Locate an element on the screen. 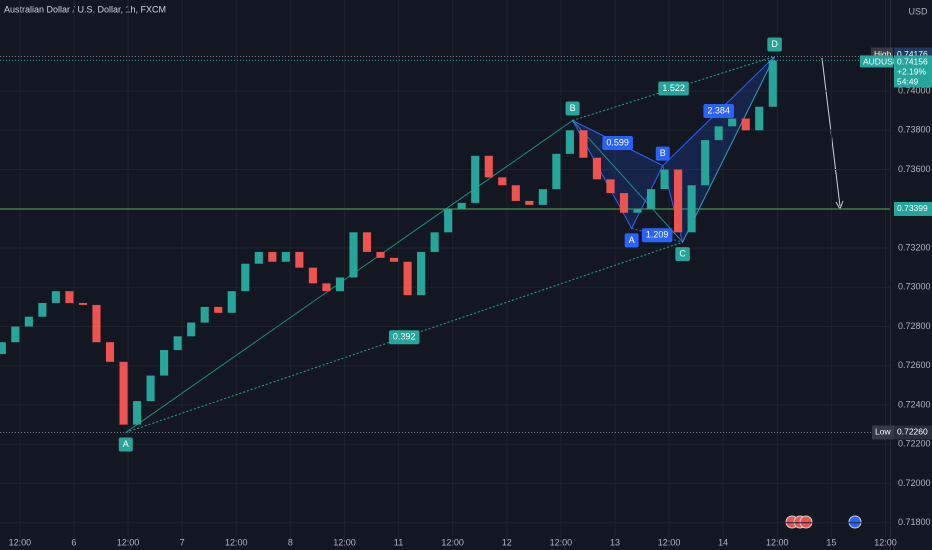 The width and height of the screenshot is (932, 550). x-tick-label: 13 is located at coordinates (615, 542).